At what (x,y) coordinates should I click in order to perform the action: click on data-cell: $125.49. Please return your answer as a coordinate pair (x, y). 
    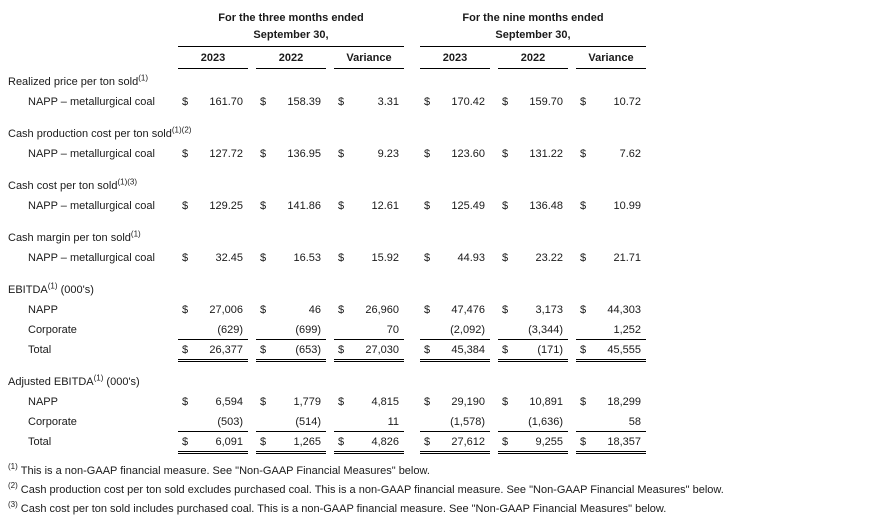
    Looking at the image, I should click on (455, 206).